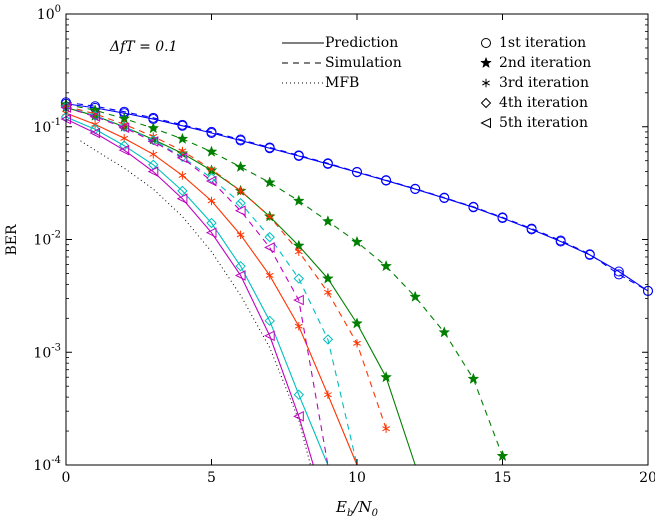 This screenshot has height=523, width=655. Describe the element at coordinates (342, 83) in the screenshot. I see `legend-label-dotted: MFB` at that location.